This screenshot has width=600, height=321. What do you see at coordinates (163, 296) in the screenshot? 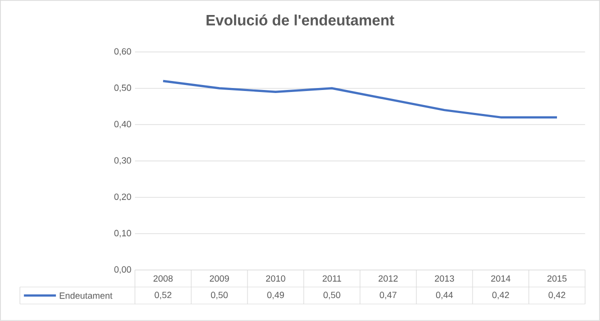
I see `data-label: 0,52` at bounding box center [163, 296].